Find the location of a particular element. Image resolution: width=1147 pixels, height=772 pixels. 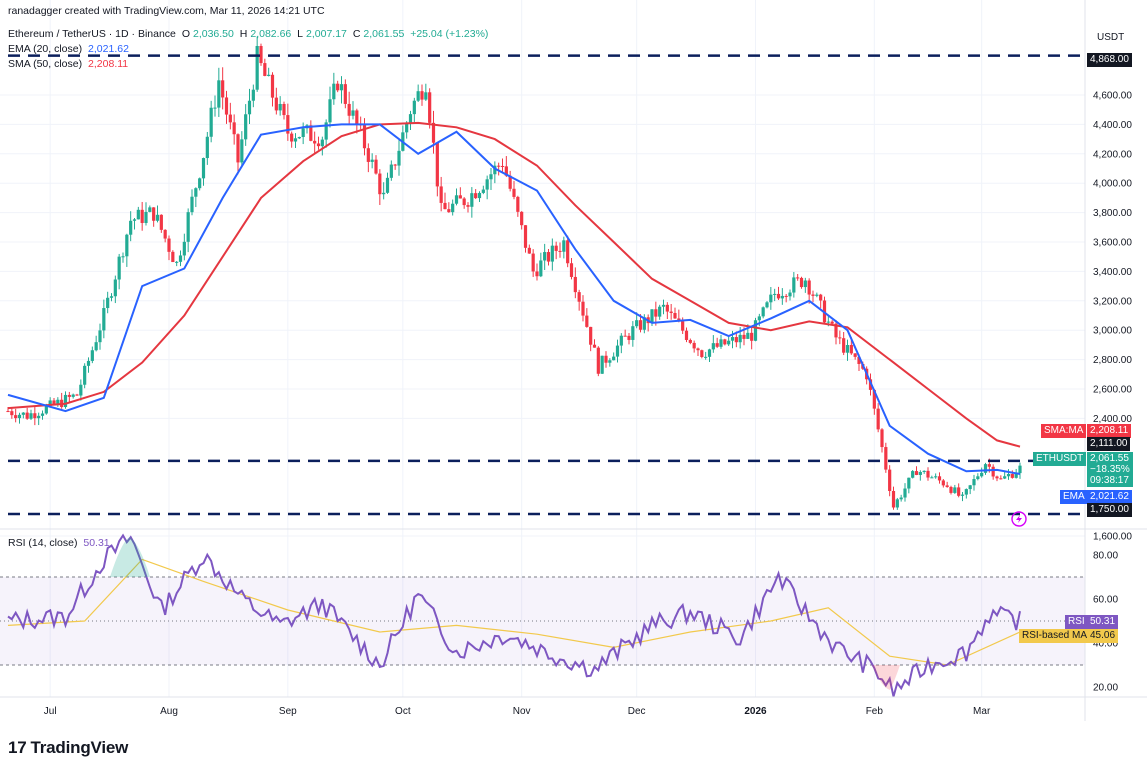

rsi-ma-name-tag: RSI-based MA is located at coordinates (1055, 636).